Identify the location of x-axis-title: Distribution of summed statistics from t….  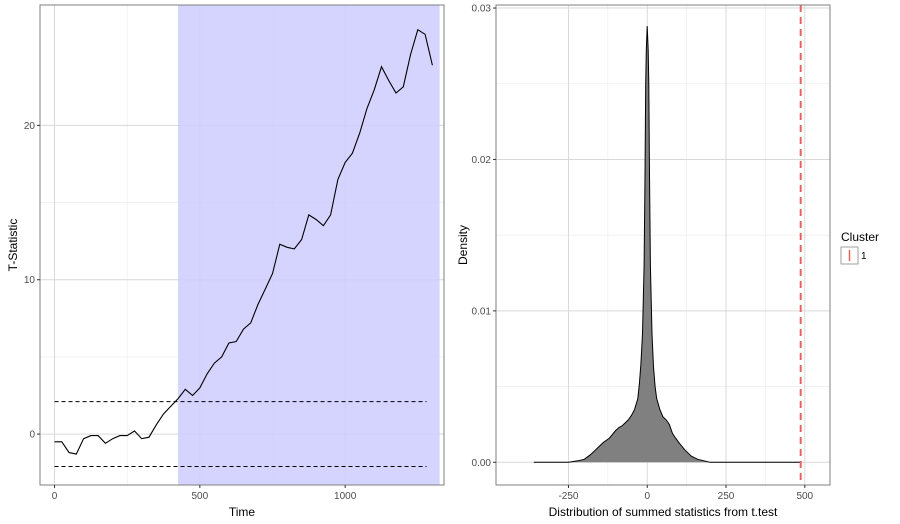
(663, 512).